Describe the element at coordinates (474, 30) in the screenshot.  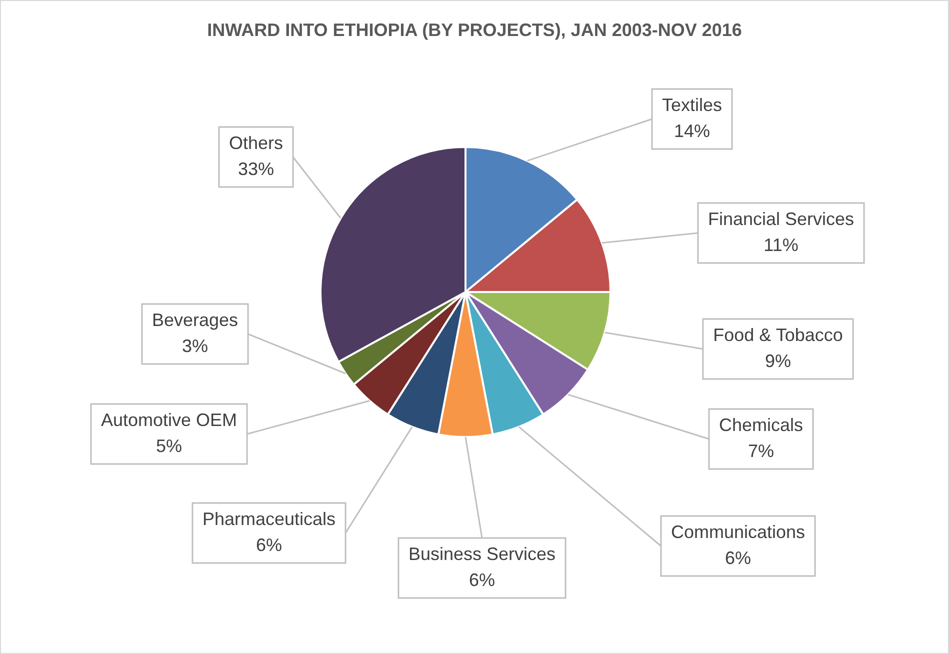
I see `chart-title: INWARD INTO ETHIOPIA (BY PROJECTS), JAN 2003-NOV 2016` at that location.